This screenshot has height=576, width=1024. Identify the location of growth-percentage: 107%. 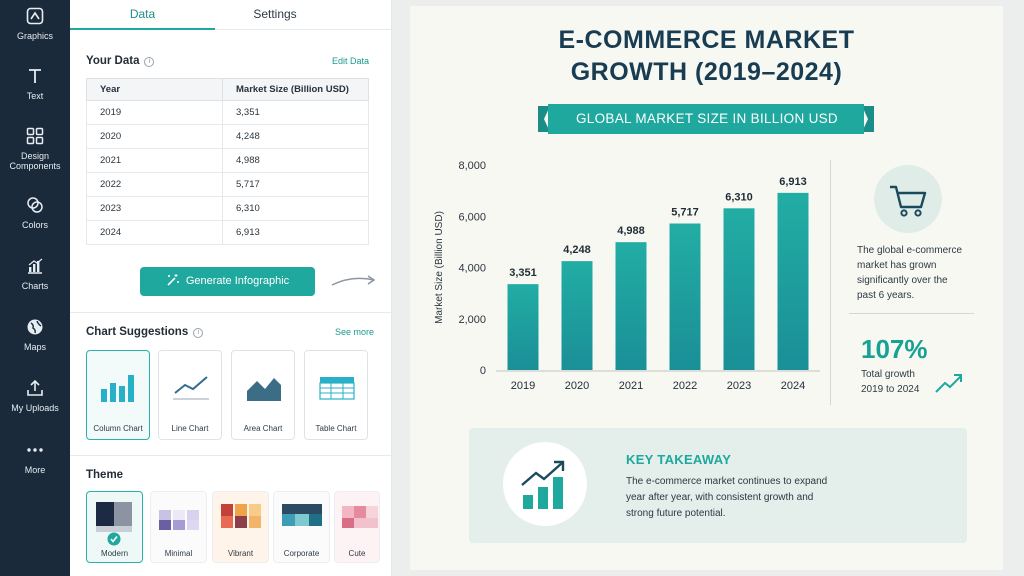
(894, 349).